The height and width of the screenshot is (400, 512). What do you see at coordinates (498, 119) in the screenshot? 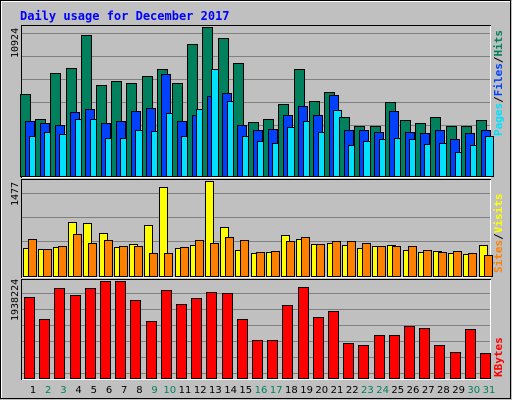
I see `legend-pages: Pages` at bounding box center [498, 119].